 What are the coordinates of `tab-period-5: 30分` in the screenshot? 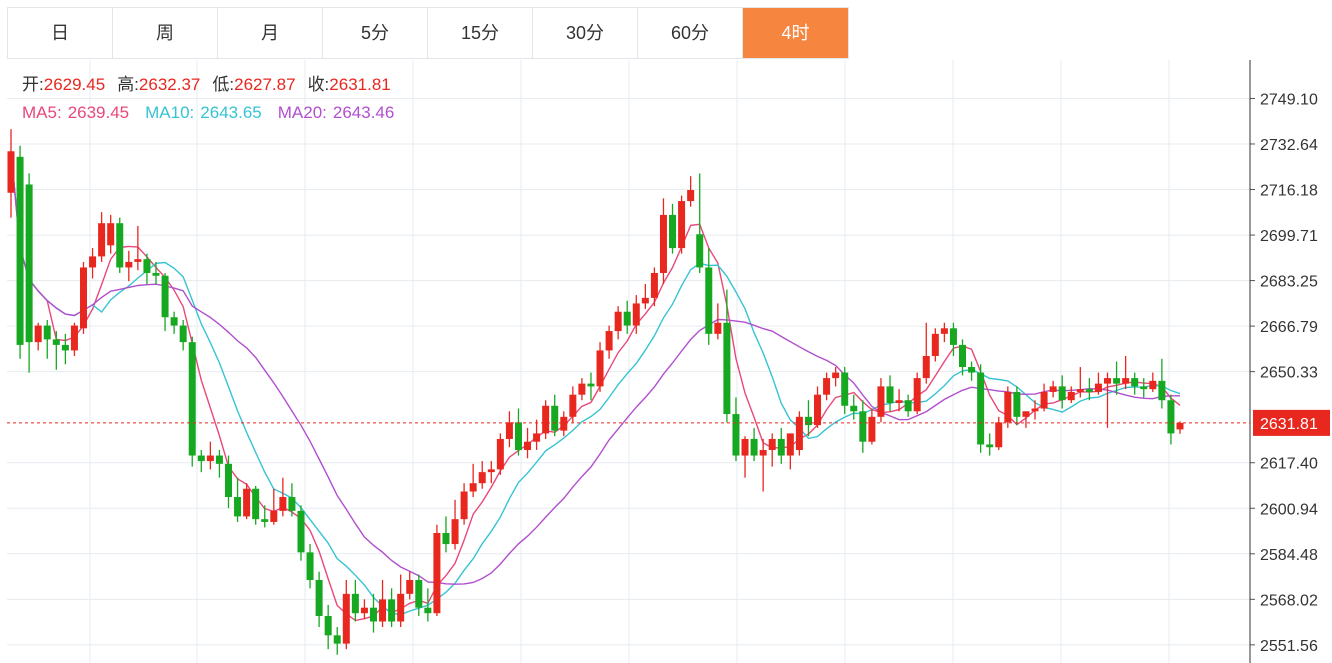 It's located at (585, 33).